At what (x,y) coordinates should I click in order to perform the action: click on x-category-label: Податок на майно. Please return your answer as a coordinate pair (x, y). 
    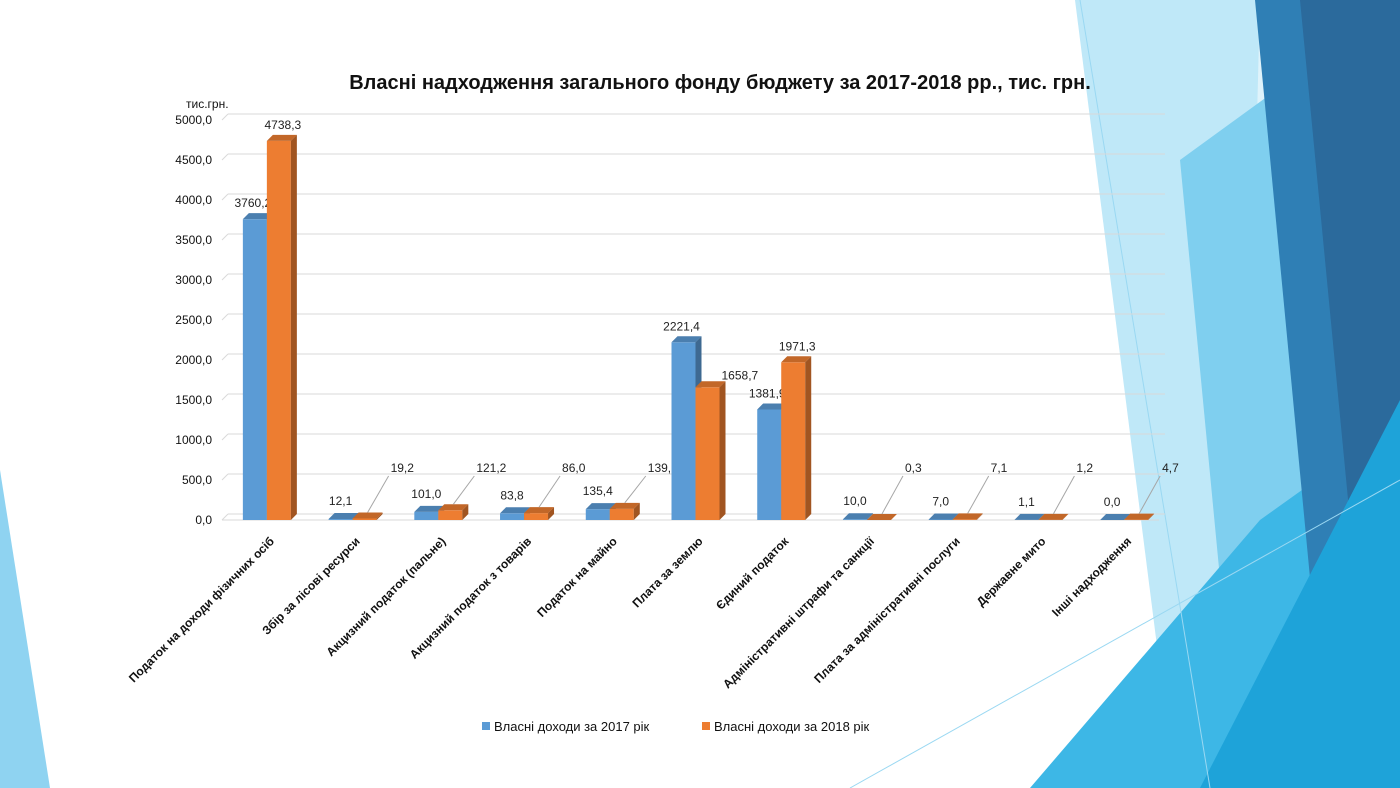
    Looking at the image, I should click on (577, 577).